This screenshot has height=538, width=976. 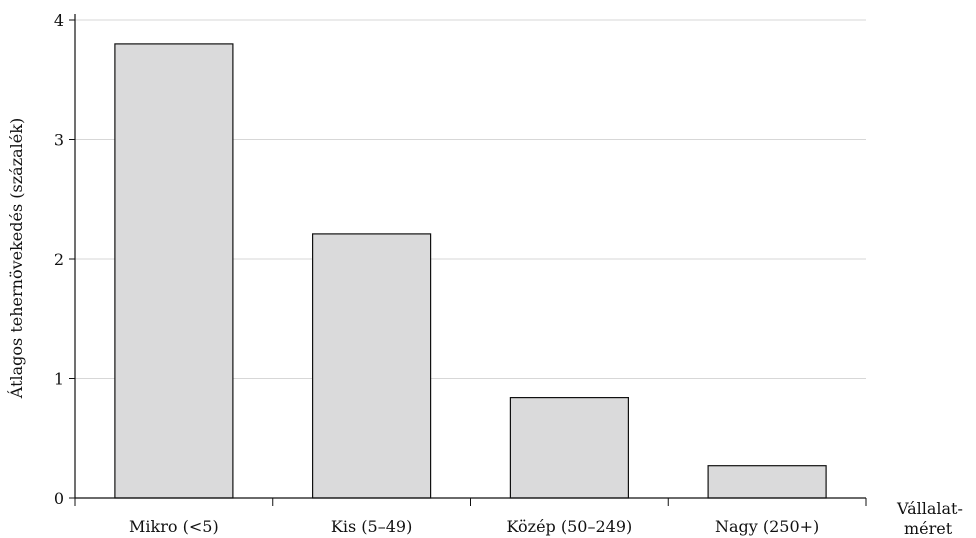 What do you see at coordinates (929, 508) in the screenshot?
I see `x-axis-title-line1: Vállalat-` at bounding box center [929, 508].